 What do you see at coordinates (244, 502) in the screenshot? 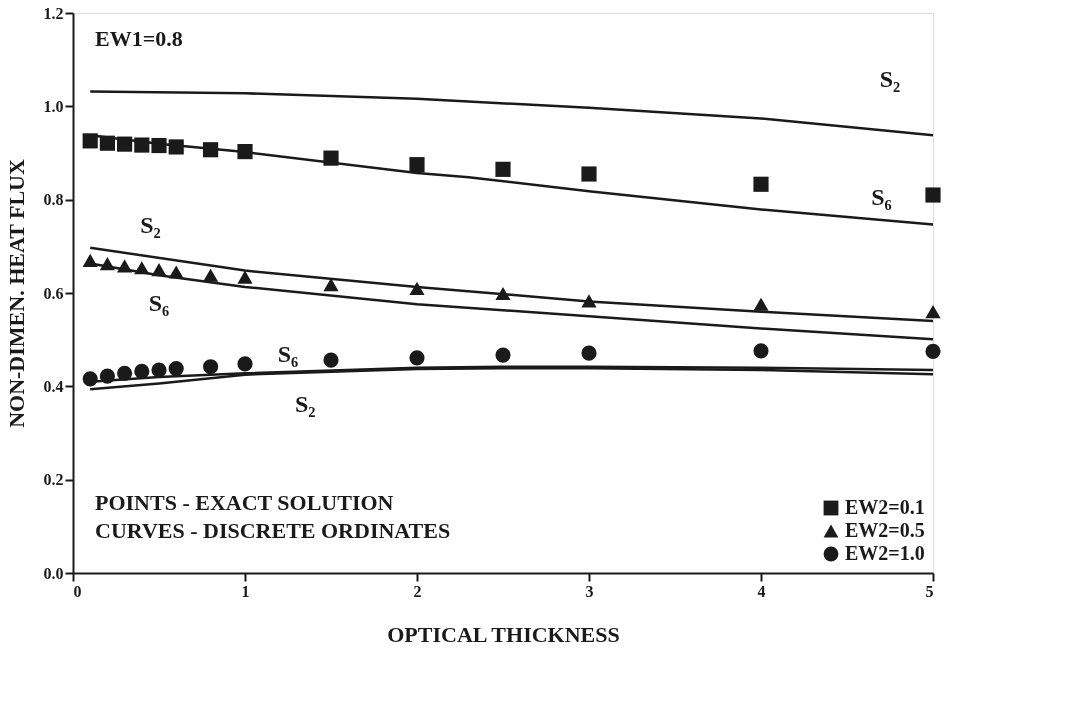
I see `annotation: POINTS - EXACT SOLUTION` at bounding box center [244, 502].